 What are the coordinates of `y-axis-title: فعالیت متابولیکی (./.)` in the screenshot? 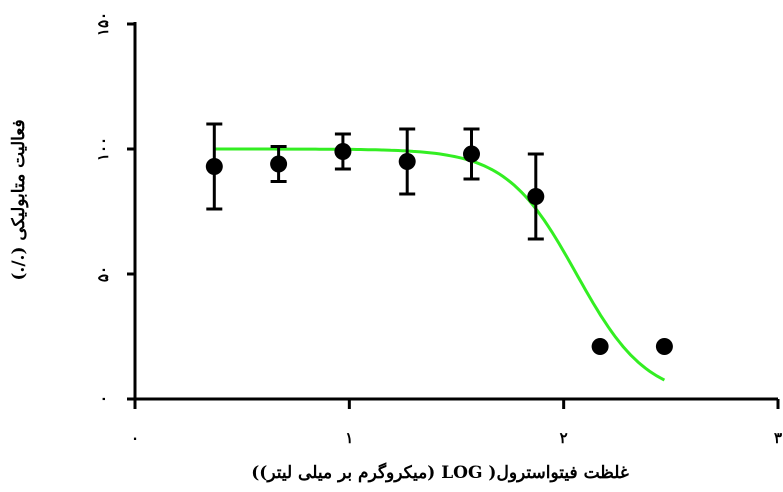 It's located at (19, 199).